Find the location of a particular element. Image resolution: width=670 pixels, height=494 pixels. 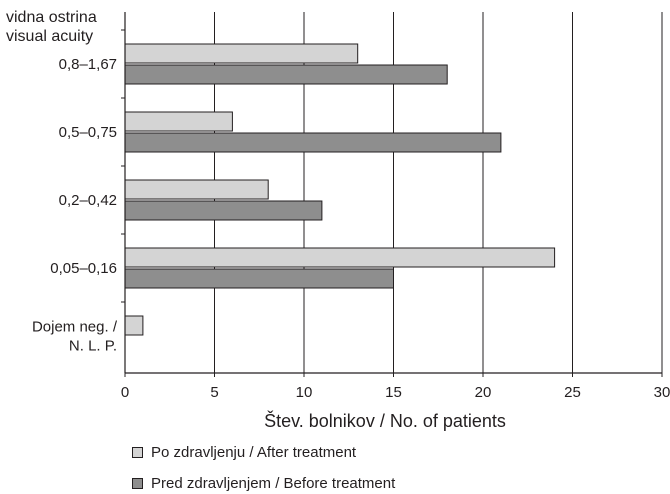

x-tick-label-5: 5 is located at coordinates (214, 392).